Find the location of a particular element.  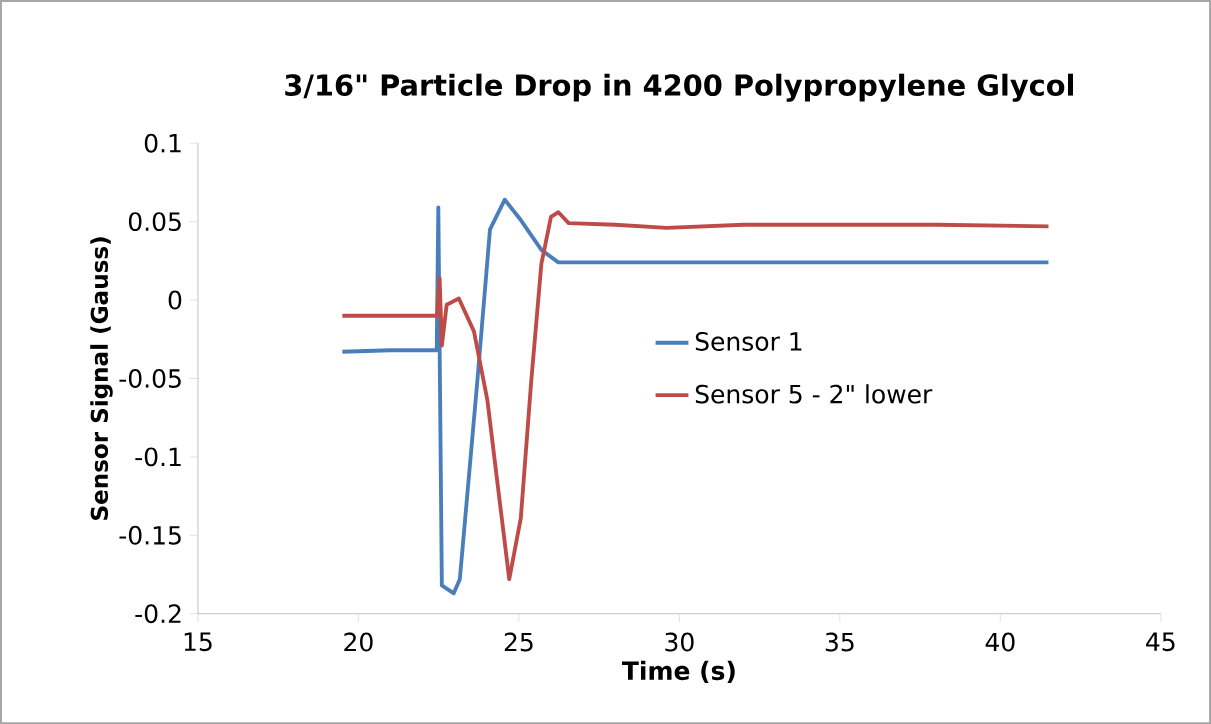

y-tick-label: -0.15 is located at coordinates (150, 535).